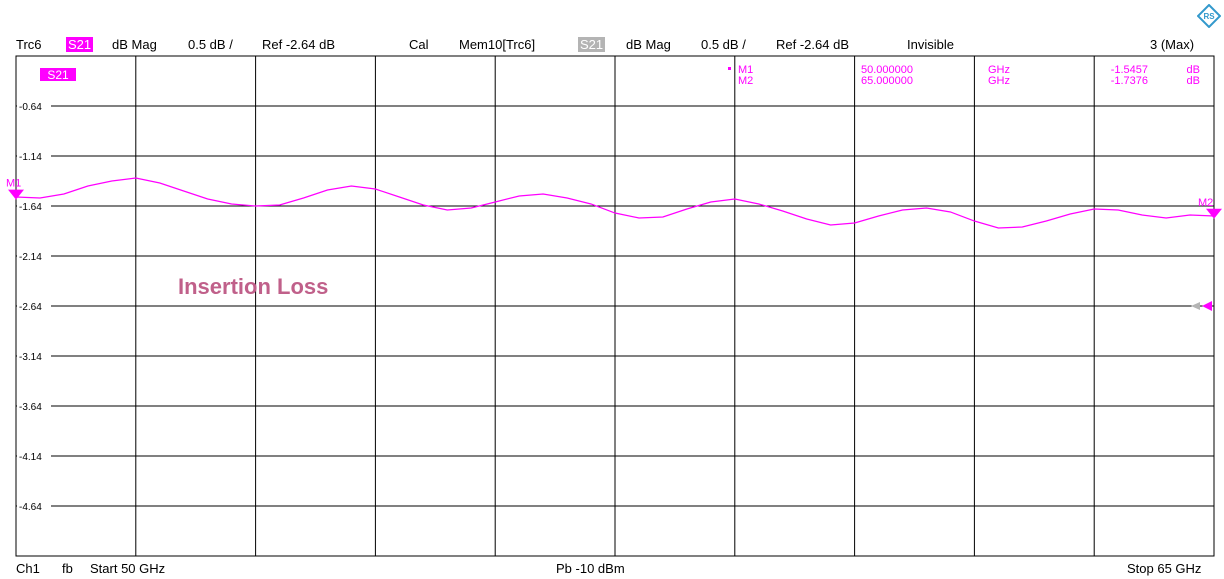  What do you see at coordinates (29, 44) in the screenshot?
I see `trace-name: Trc6` at bounding box center [29, 44].